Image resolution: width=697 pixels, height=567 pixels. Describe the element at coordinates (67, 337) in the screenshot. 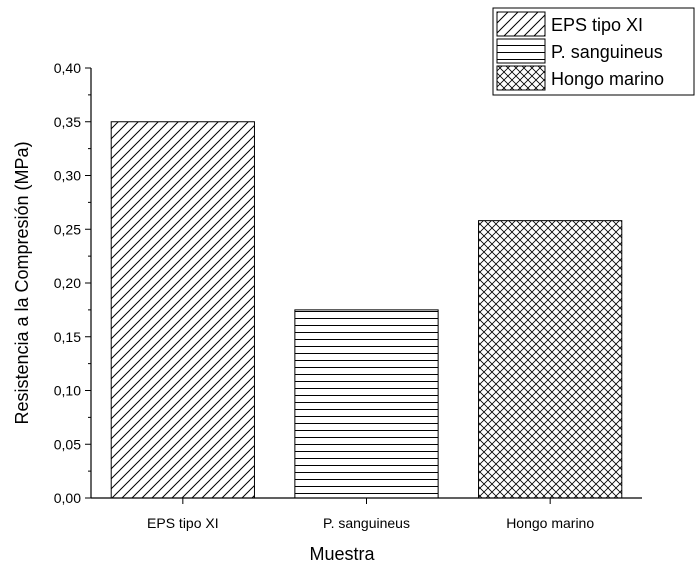

I see `y-tick-label: 0,15` at that location.